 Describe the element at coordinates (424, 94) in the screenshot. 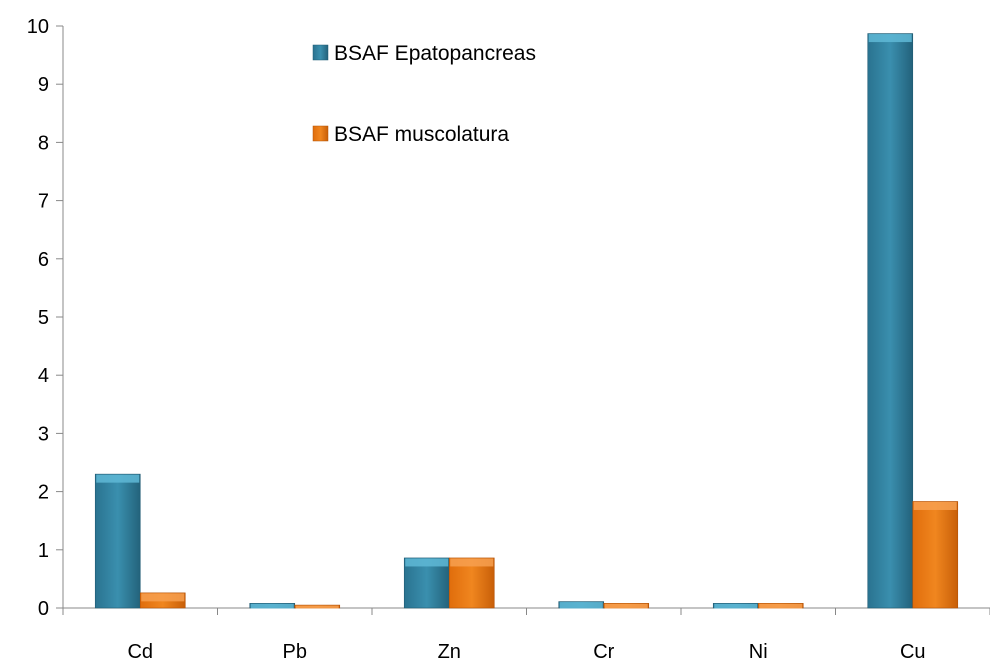

I see `legend: BSAF Epatopancreas BSAF muscolatura` at that location.